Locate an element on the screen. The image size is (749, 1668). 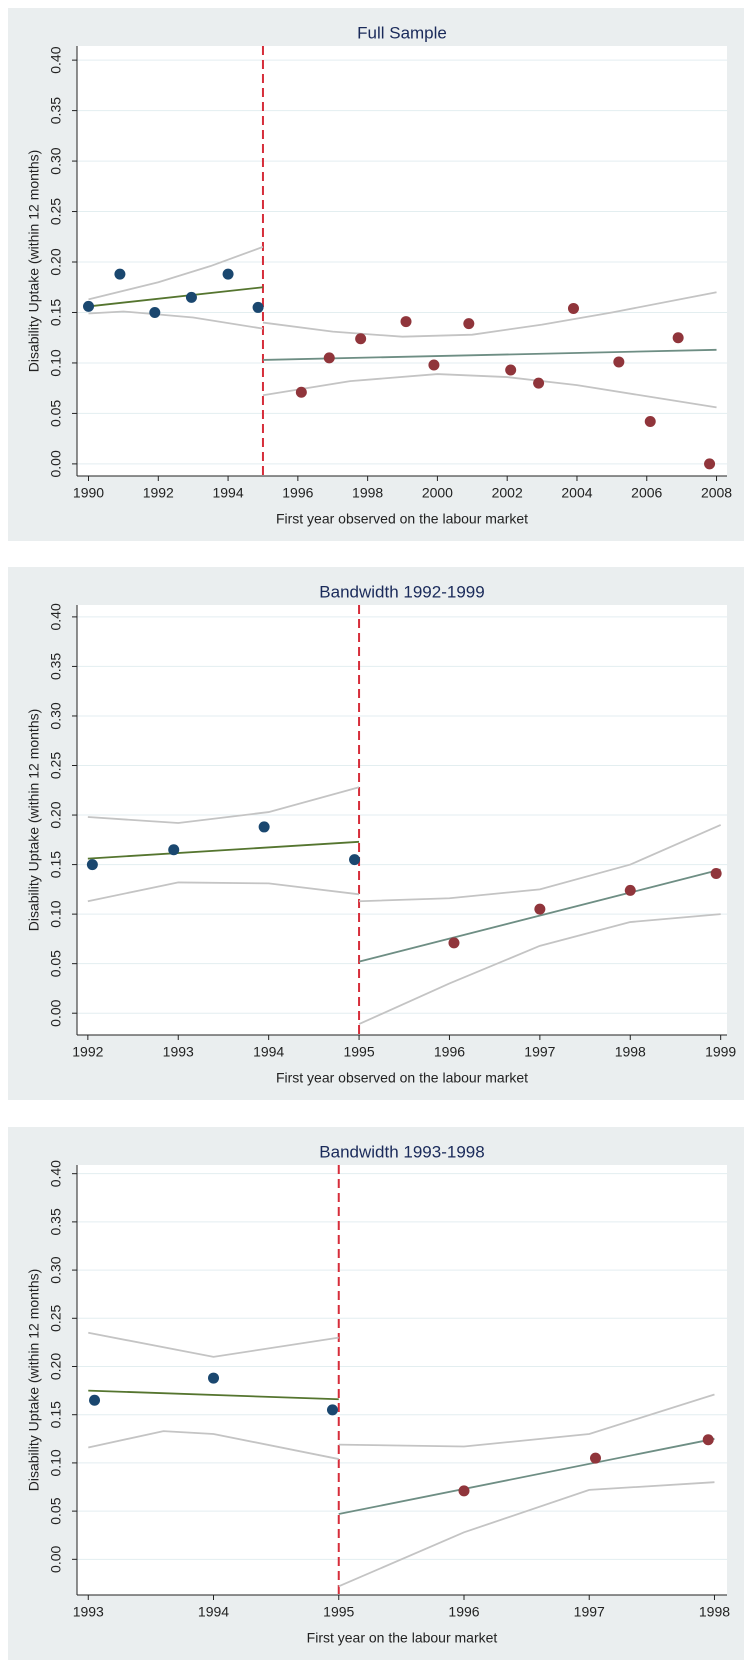
x-tick-label: 1999 is located at coordinates (720, 1052).